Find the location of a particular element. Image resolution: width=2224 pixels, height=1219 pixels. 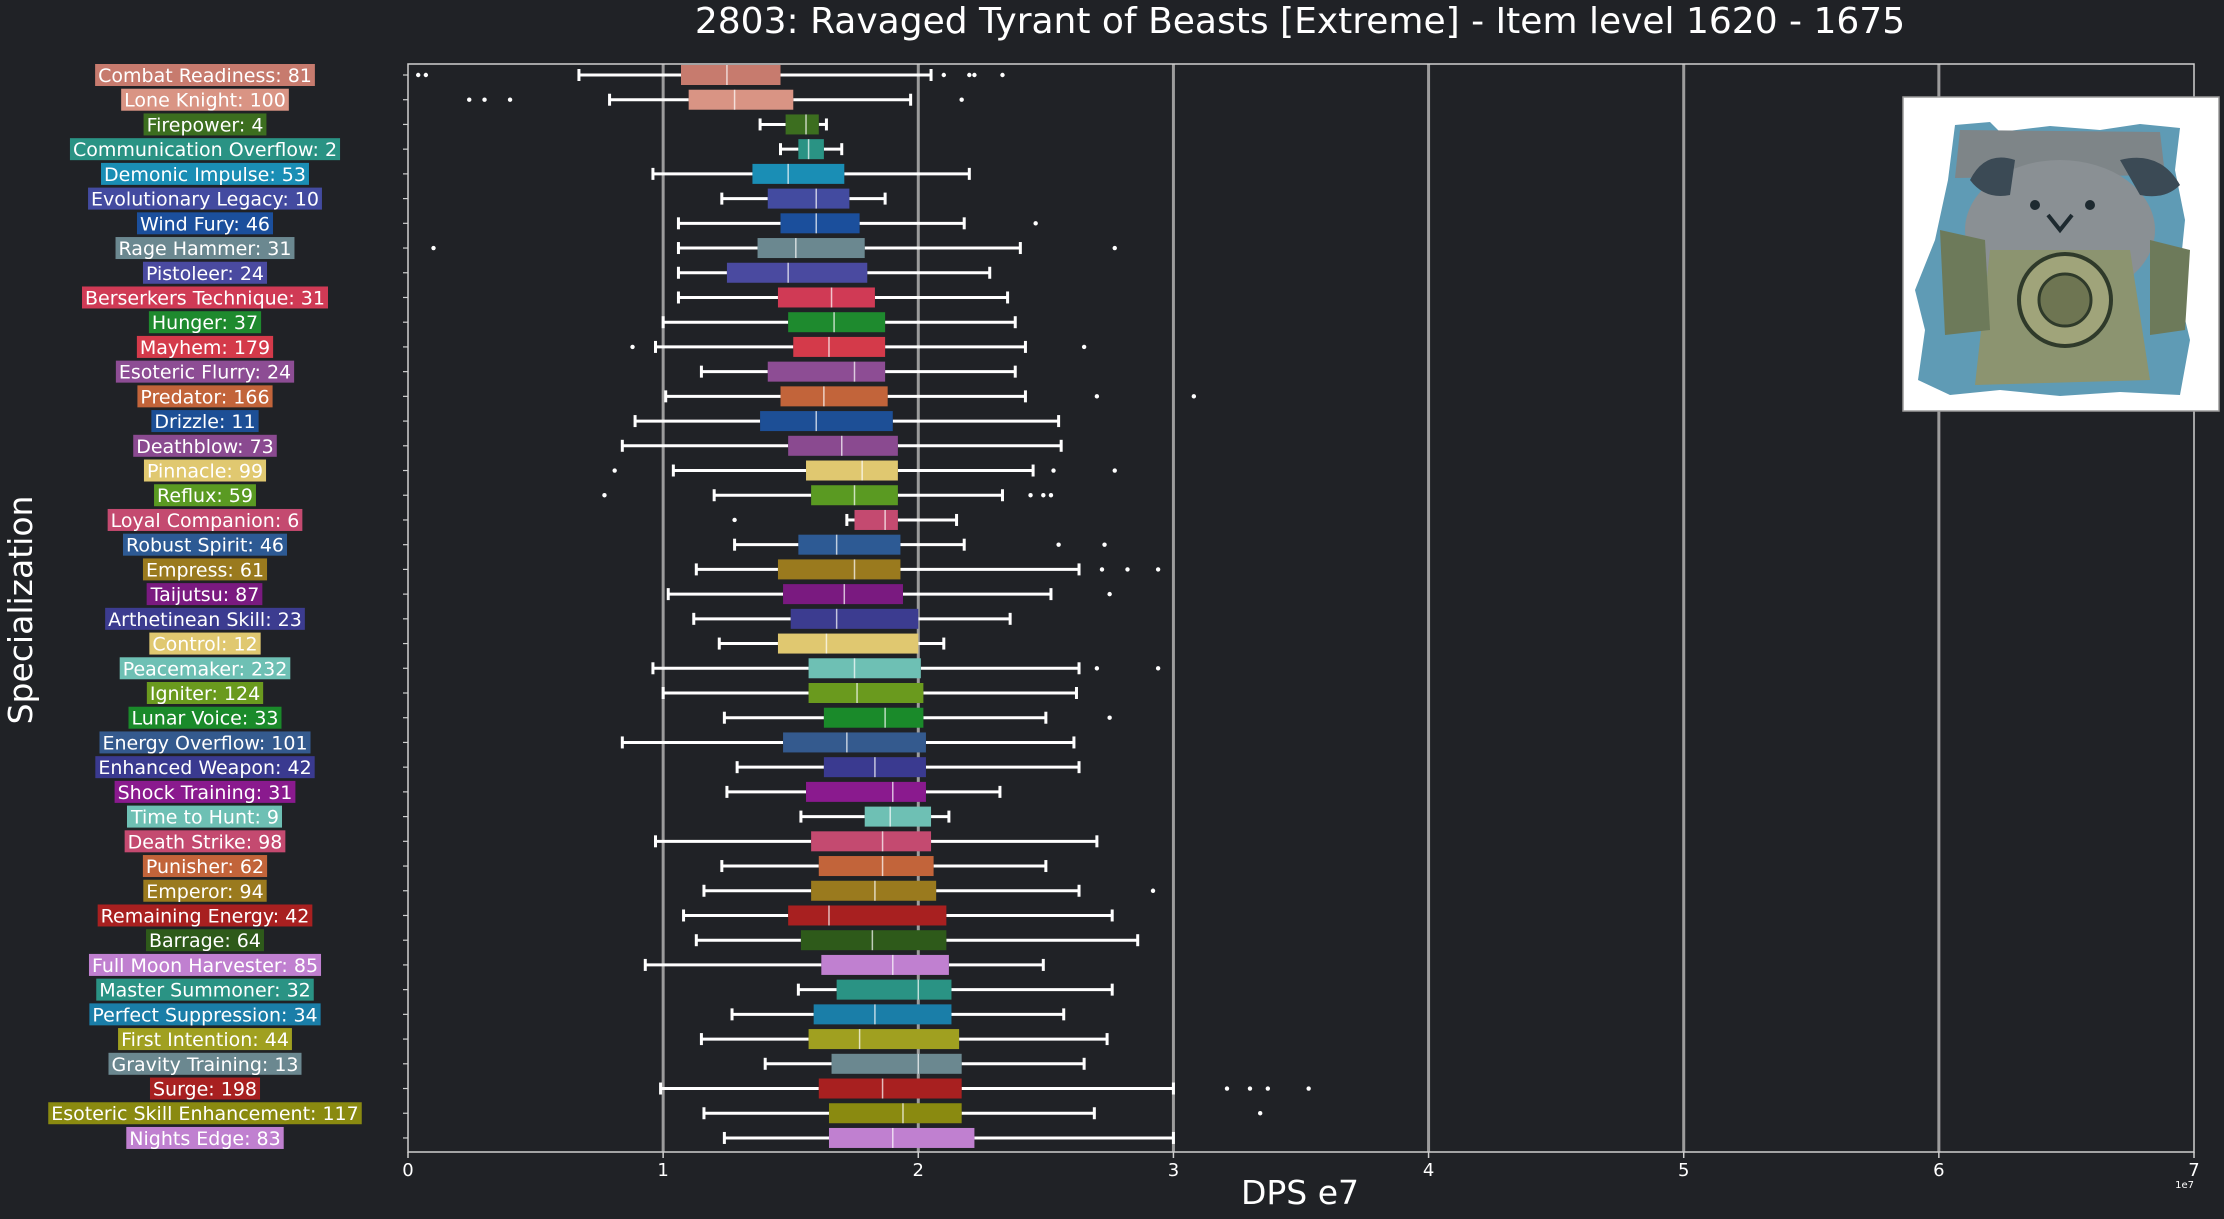

x-tick-label: 5 is located at coordinates (1683, 1170).